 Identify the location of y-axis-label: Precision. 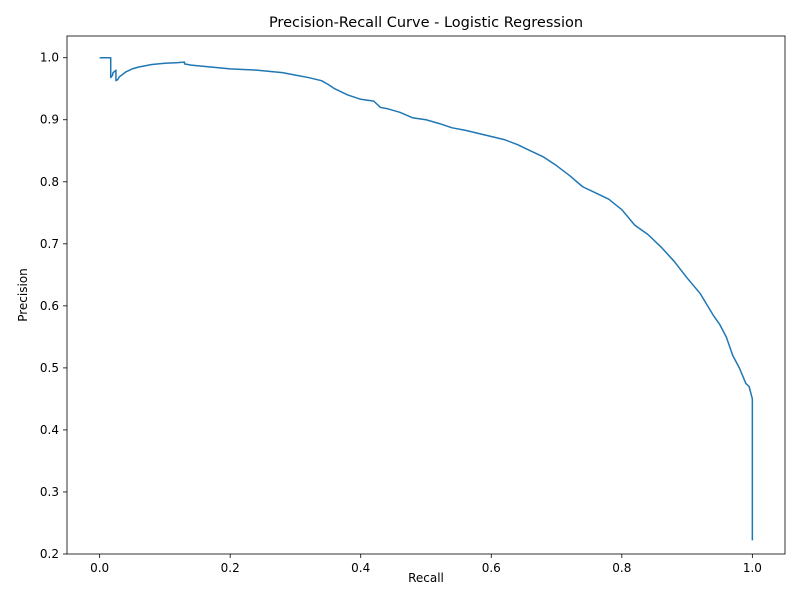
(23, 295).